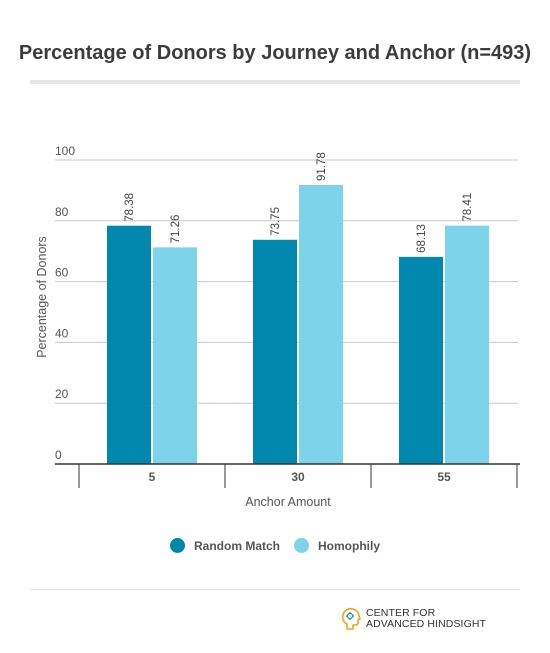 The width and height of the screenshot is (550, 653). Describe the element at coordinates (301, 545) in the screenshot. I see `homophily-swatch` at that location.